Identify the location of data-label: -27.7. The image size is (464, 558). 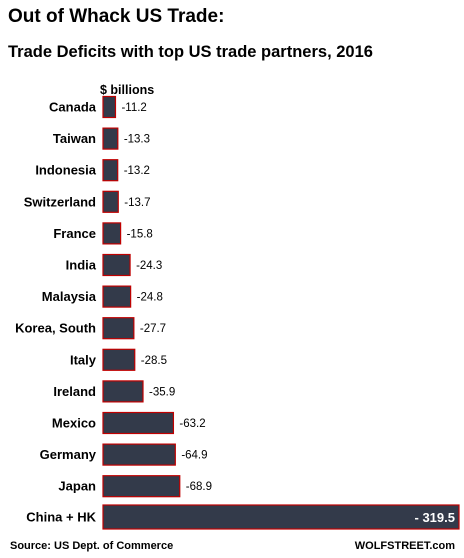
(153, 329).